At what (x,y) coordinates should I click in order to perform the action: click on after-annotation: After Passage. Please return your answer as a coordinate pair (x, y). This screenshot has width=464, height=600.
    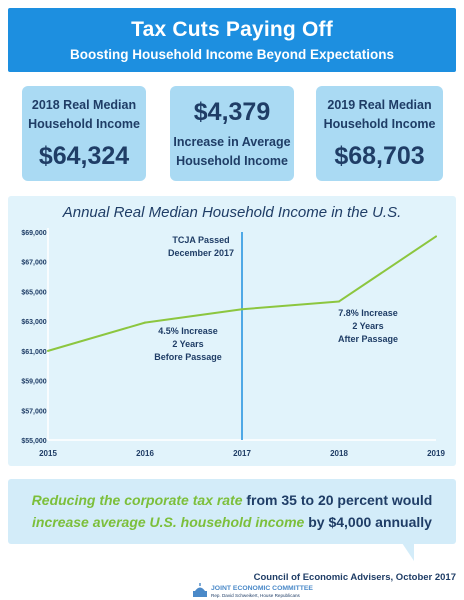
    Looking at the image, I should click on (368, 339).